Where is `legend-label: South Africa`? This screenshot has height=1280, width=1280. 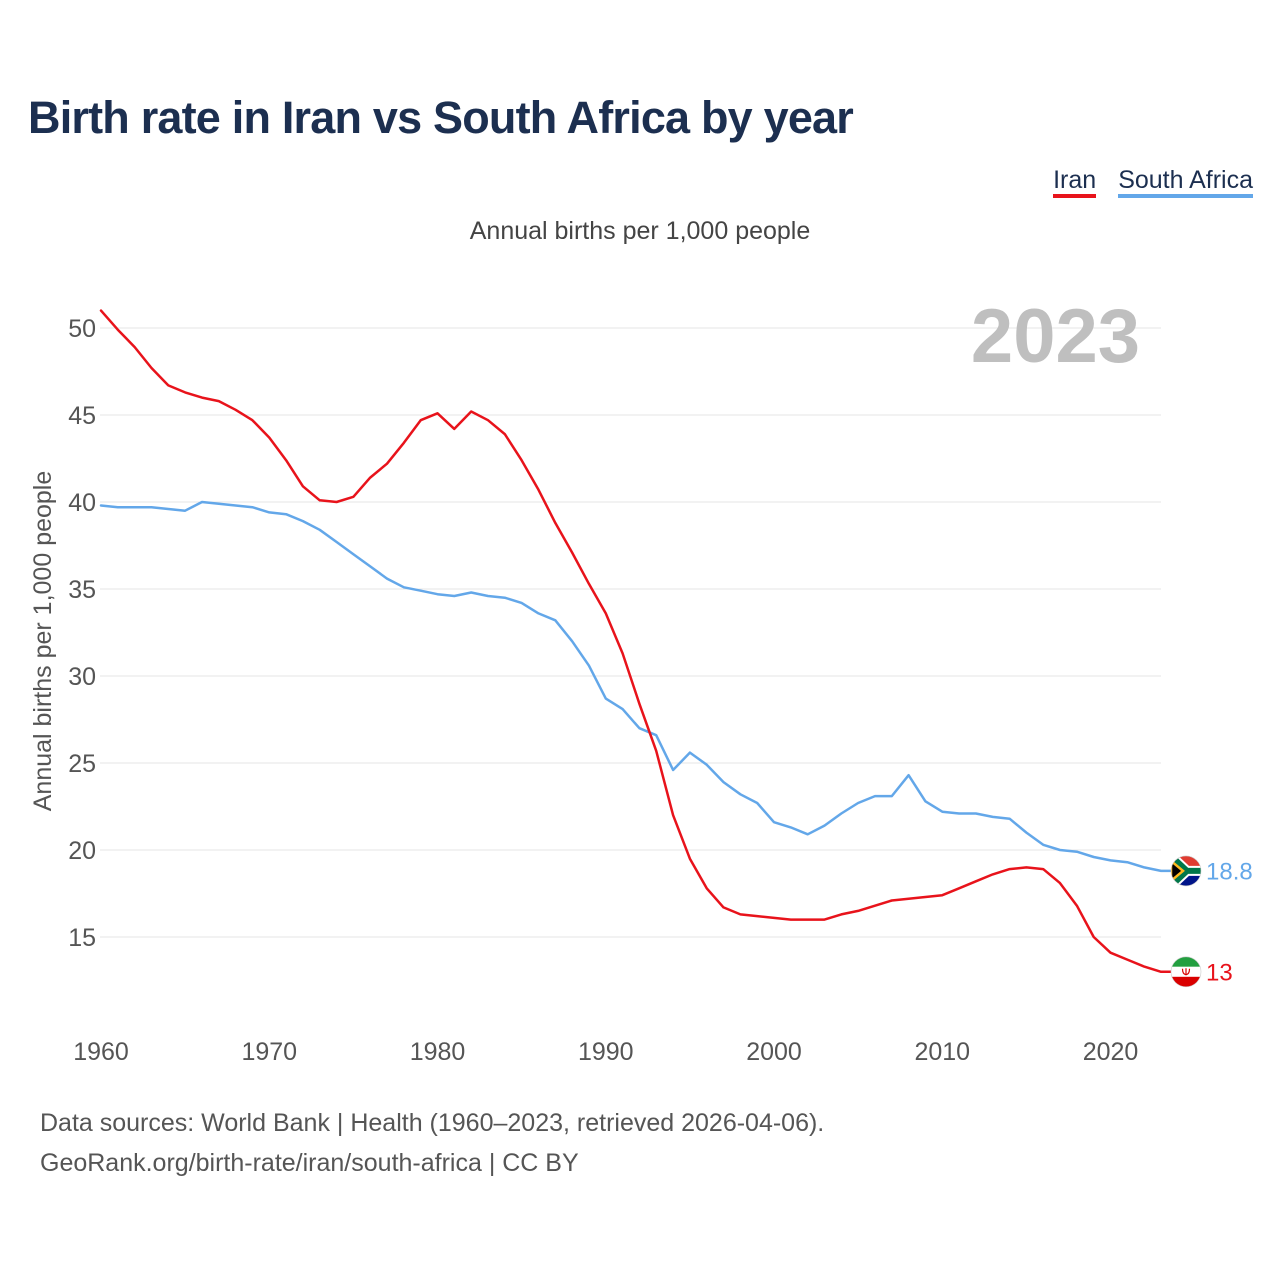
legend-label: South Africa is located at coordinates (1185, 180).